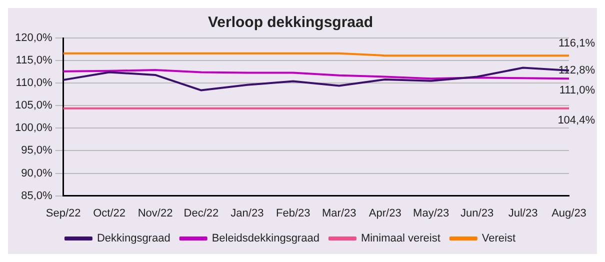 This screenshot has height=262, width=605. What do you see at coordinates (34, 83) in the screenshot?
I see `y-tick-label: 110,0%` at bounding box center [34, 83].